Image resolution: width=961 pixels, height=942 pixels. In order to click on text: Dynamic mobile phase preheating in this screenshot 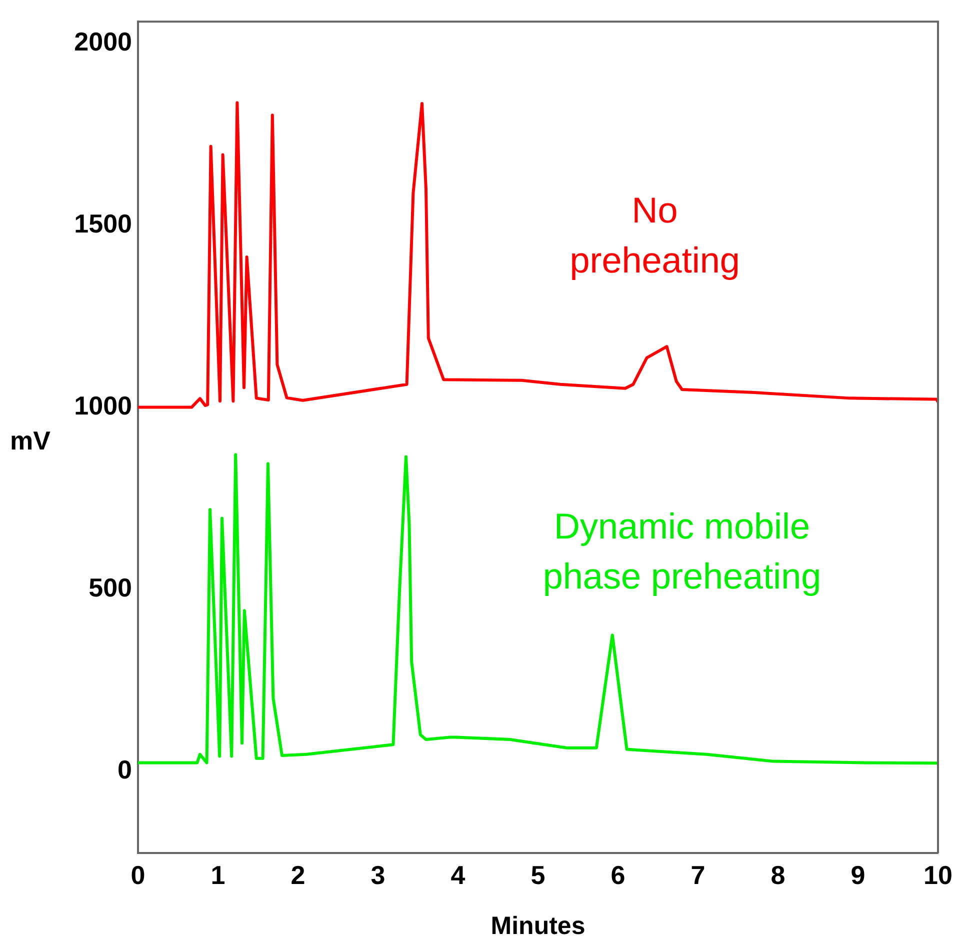, I will do `click(682, 551)`.